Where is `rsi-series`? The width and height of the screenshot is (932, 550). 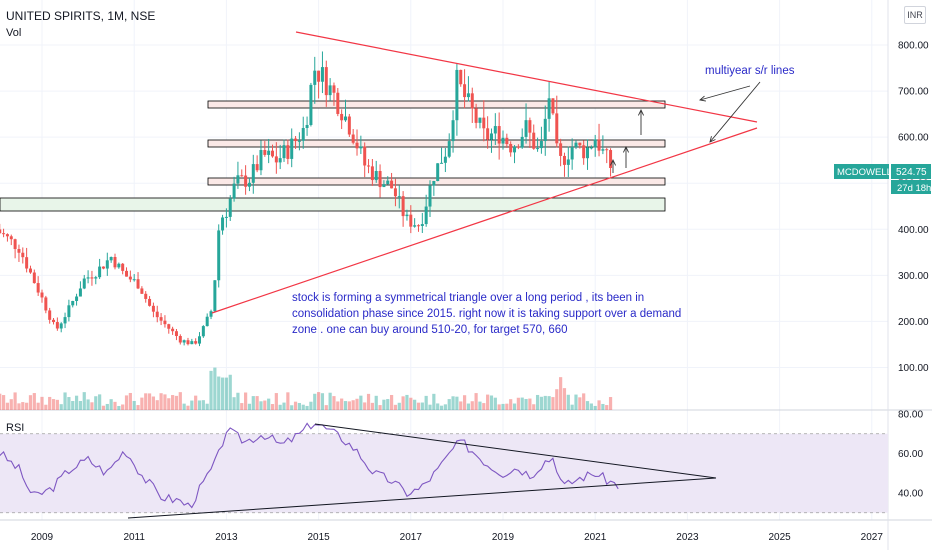
rsi-series is located at coordinates (358, 470).